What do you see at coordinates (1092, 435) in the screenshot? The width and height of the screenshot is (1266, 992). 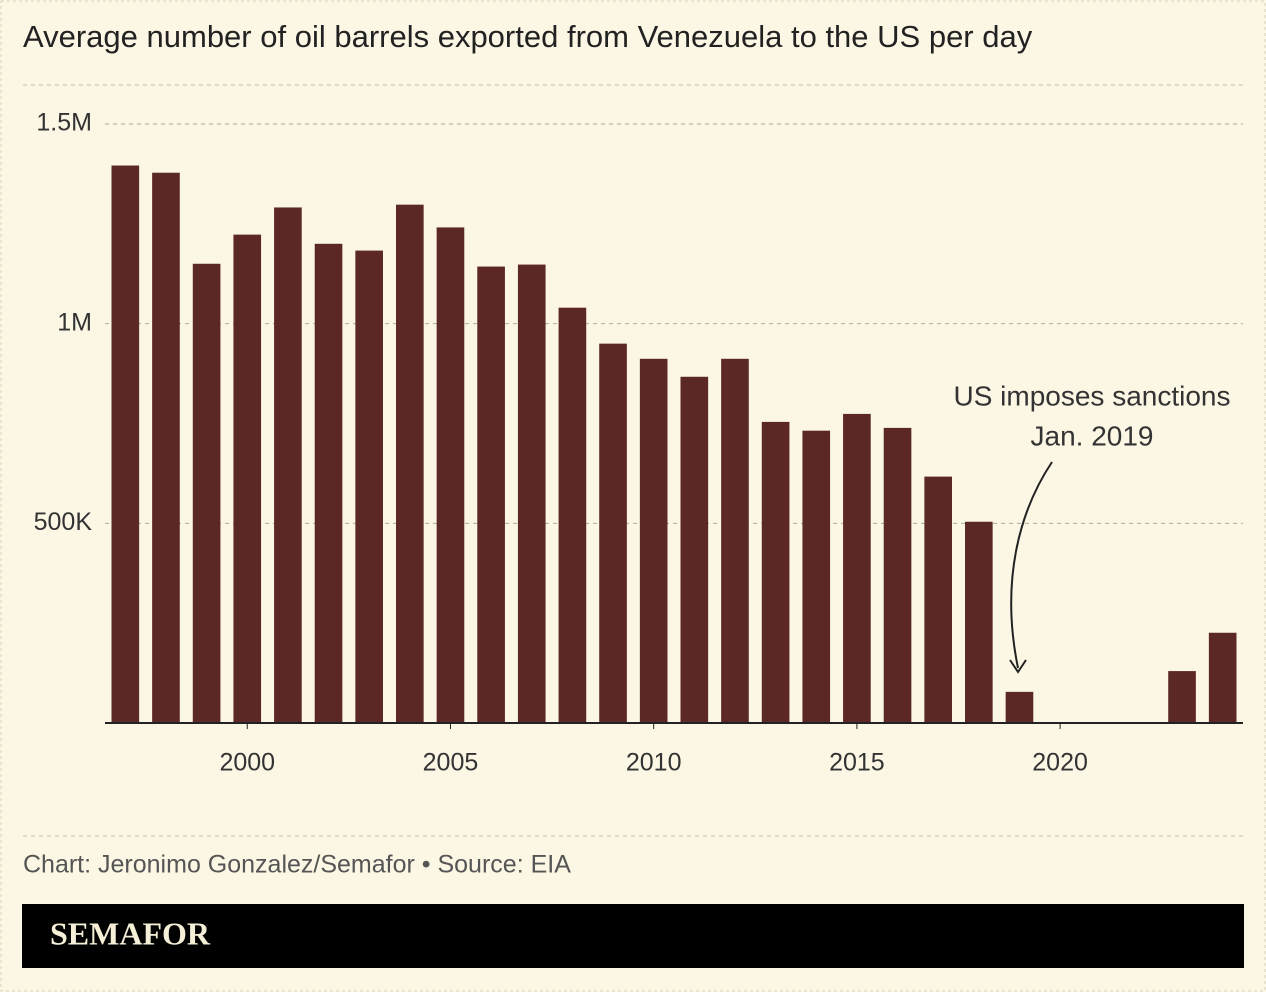 I see `annotation-text: Jan. 2019` at bounding box center [1092, 435].